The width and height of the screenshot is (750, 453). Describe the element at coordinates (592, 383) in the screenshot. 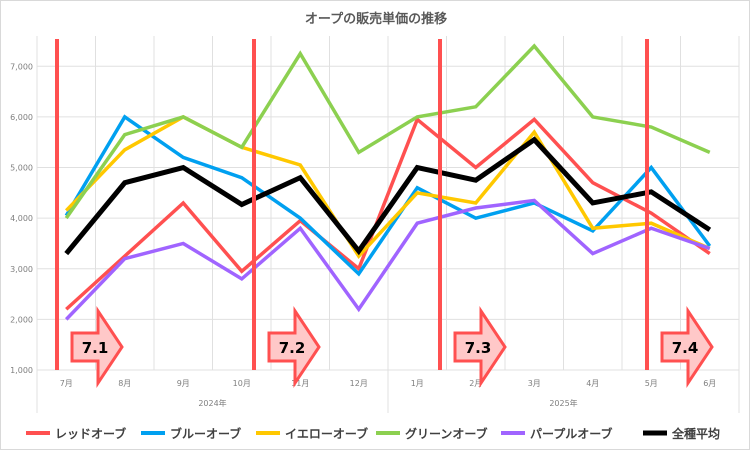

I see `x-tick-label: 4月` at that location.